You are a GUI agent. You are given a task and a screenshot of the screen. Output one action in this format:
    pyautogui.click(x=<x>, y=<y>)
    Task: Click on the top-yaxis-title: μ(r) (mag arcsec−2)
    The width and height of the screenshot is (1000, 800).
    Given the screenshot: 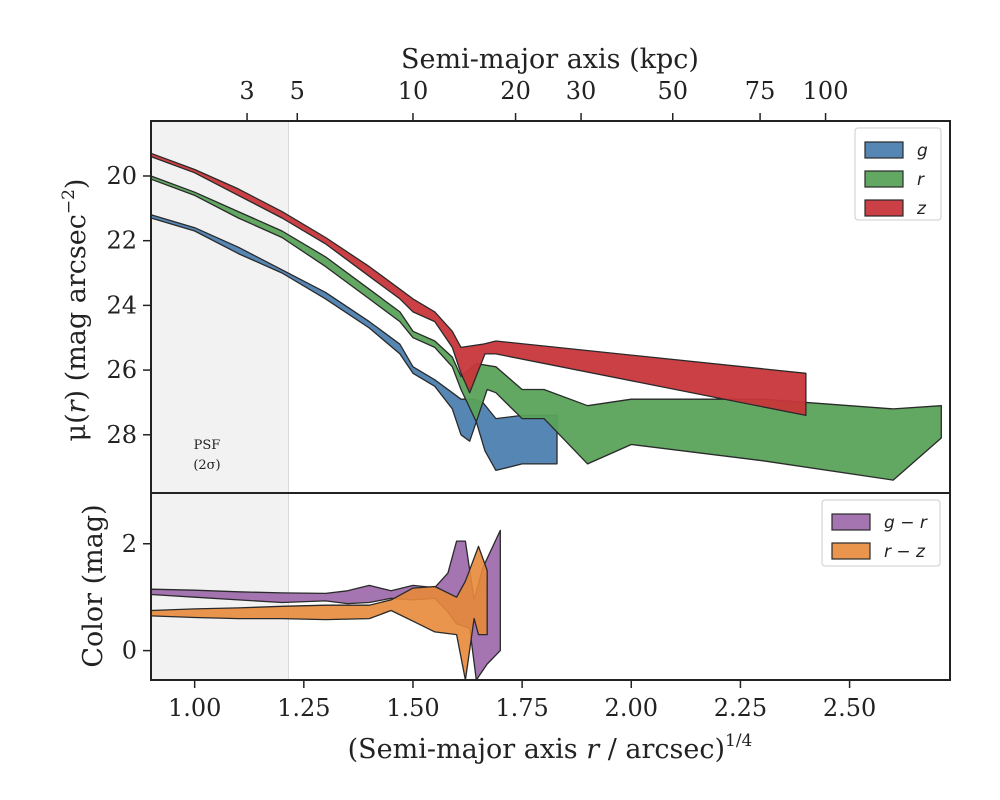 What is the action you would take?
    pyautogui.click(x=75, y=310)
    